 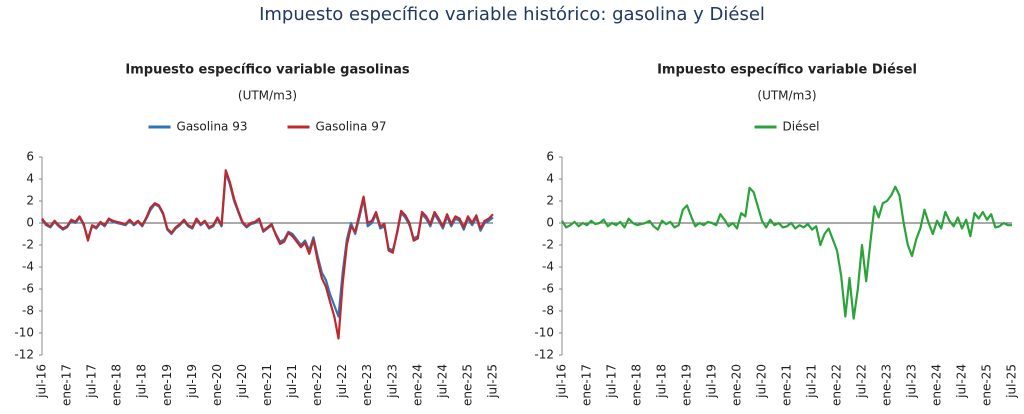 What do you see at coordinates (351, 127) in the screenshot?
I see `legend-label: Gasolina 97` at bounding box center [351, 127].